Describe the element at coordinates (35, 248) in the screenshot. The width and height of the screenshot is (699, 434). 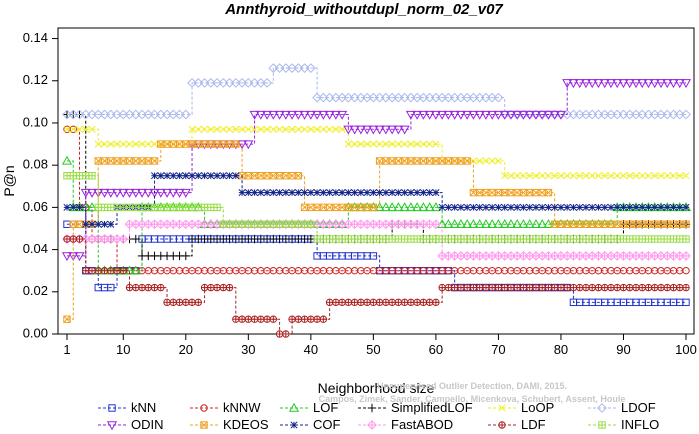
I see `y-tick-label: 0.04` at that location.